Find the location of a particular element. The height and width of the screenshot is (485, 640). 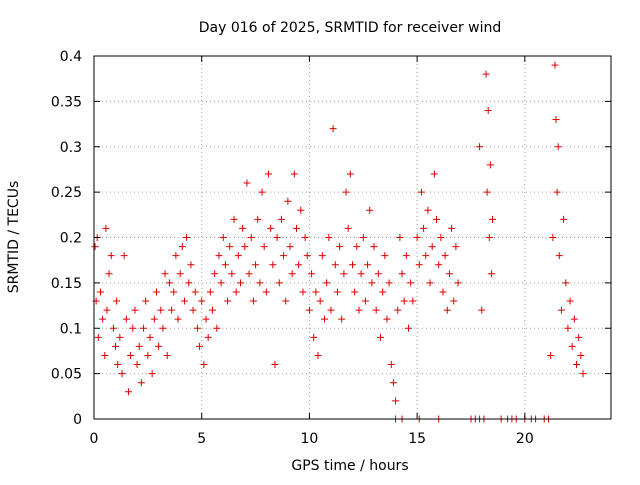

y-tick-label: 0.25 is located at coordinates (66, 193).